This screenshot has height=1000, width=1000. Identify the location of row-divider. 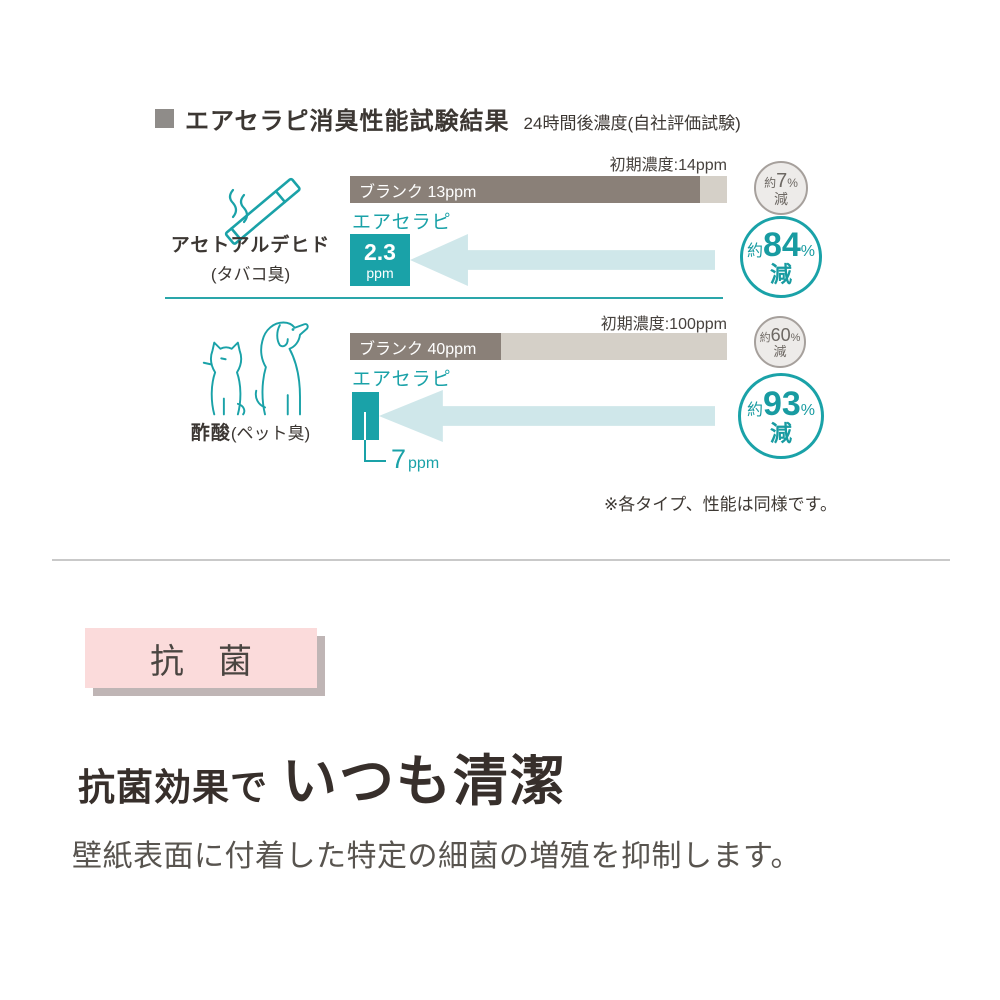
(444, 298).